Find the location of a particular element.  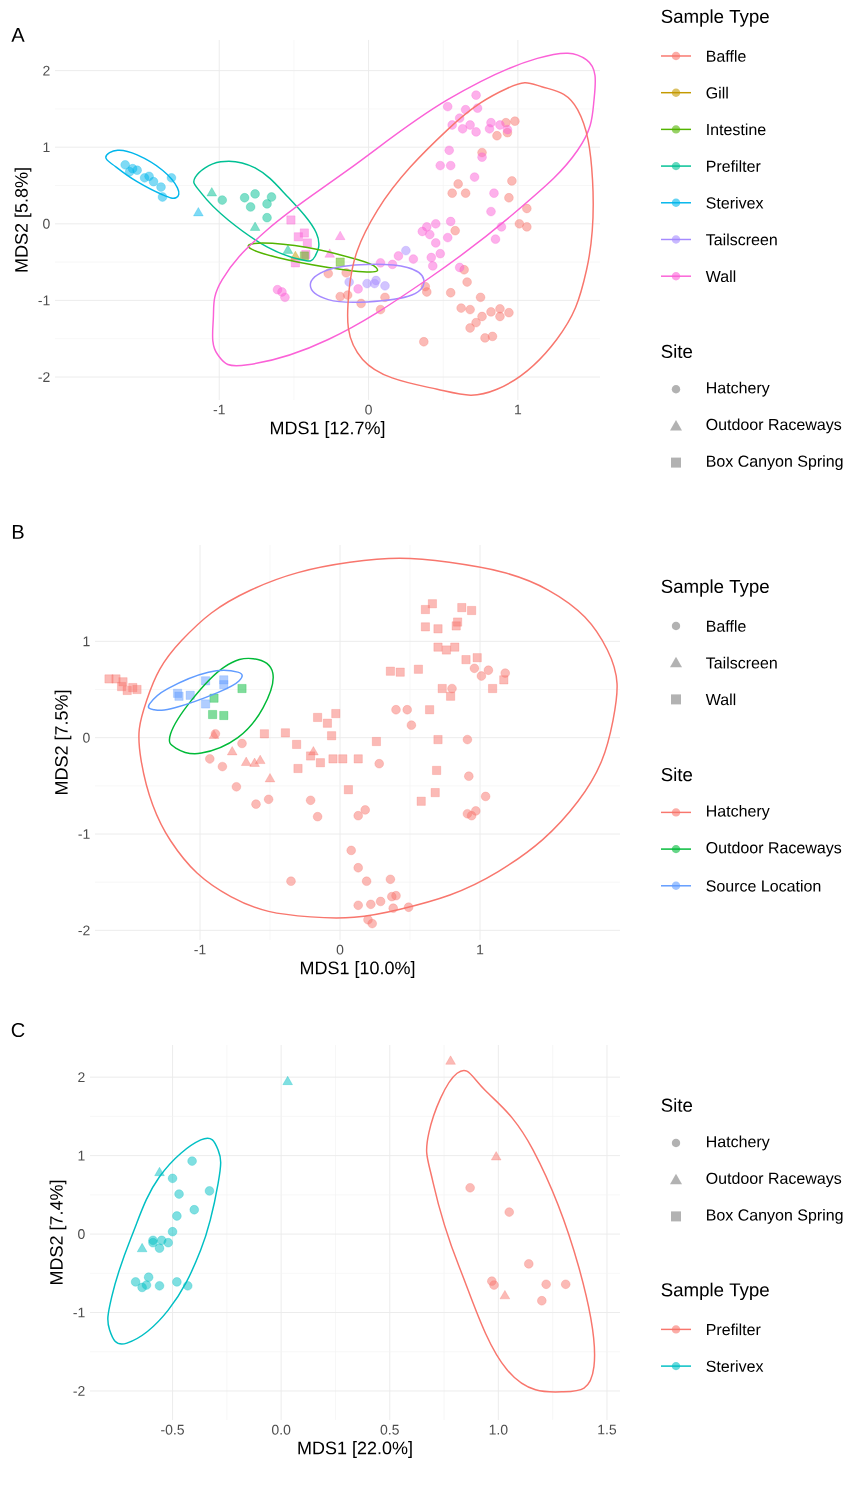

text: Site is located at coordinates (677, 774).